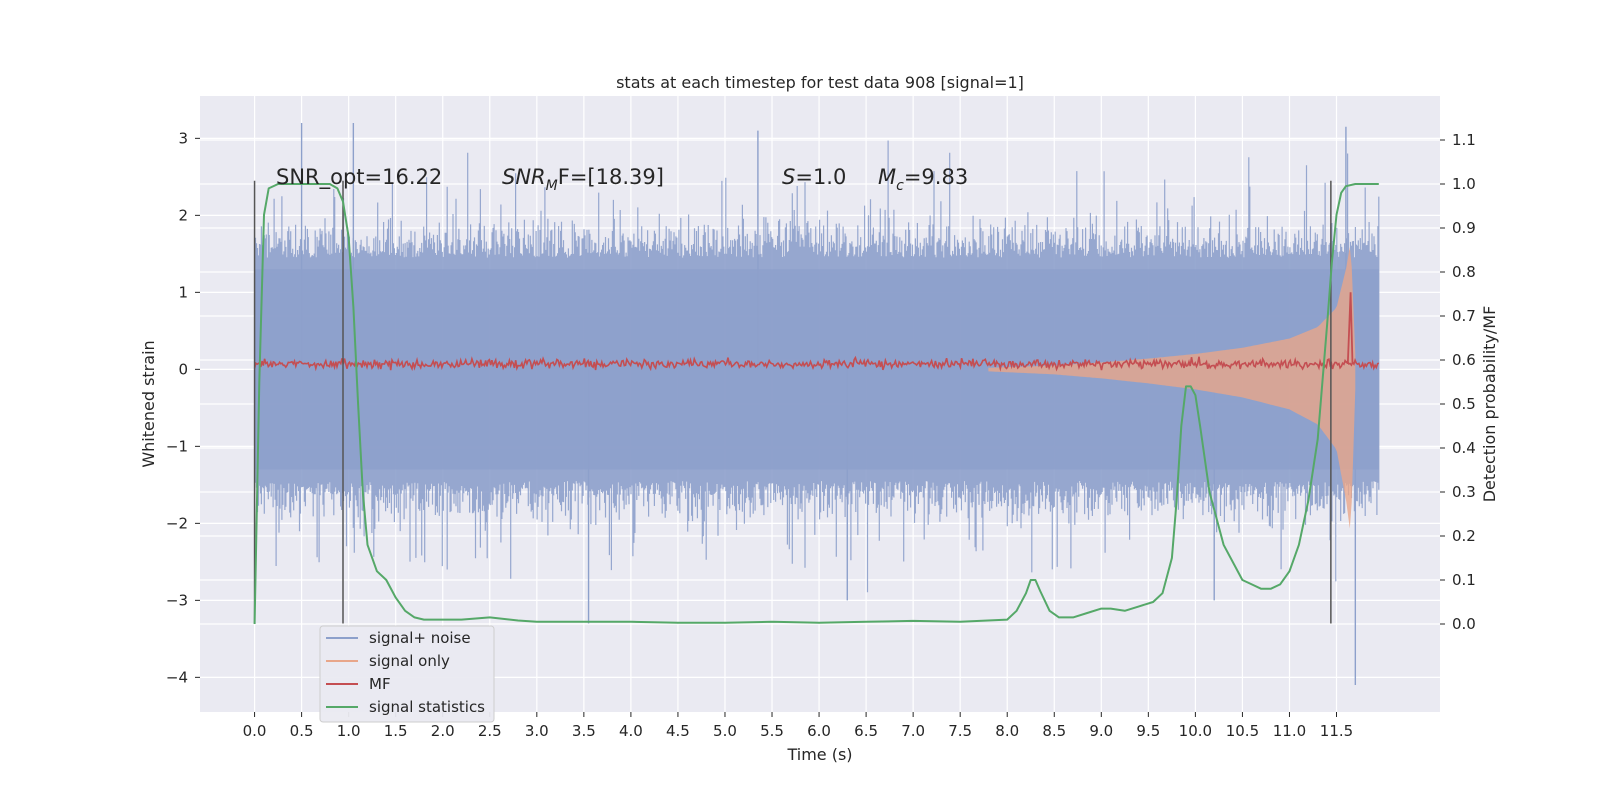 This screenshot has width=1600, height=800. What do you see at coordinates (490, 731) in the screenshot?
I see `x-tick-label: 2.5` at bounding box center [490, 731].